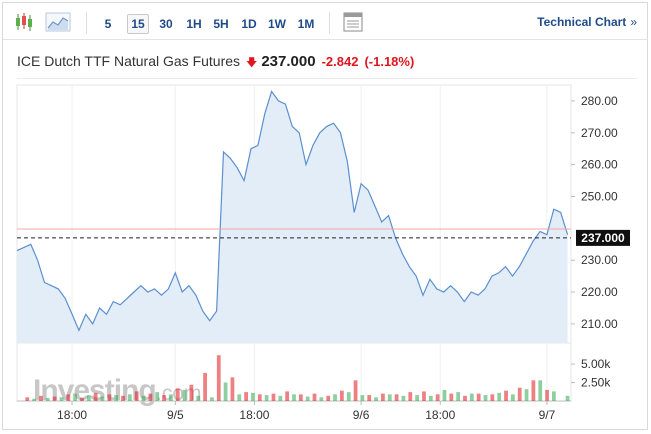  I want to click on timeframe-1d: 1D, so click(249, 24).